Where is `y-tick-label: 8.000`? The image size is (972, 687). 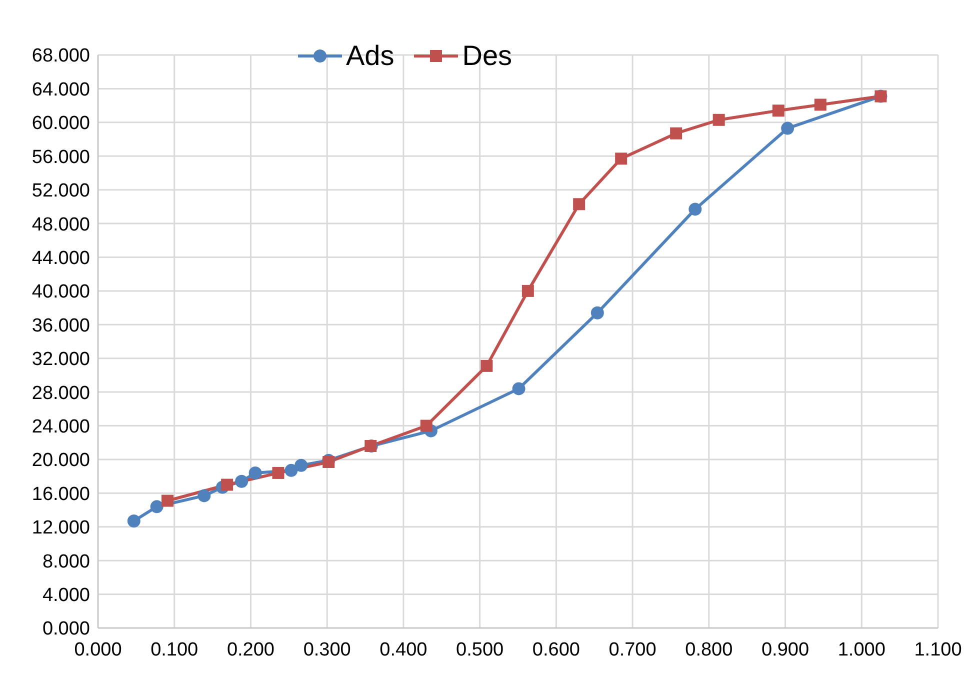
y-tick-label: 8.000 is located at coordinates (66, 561).